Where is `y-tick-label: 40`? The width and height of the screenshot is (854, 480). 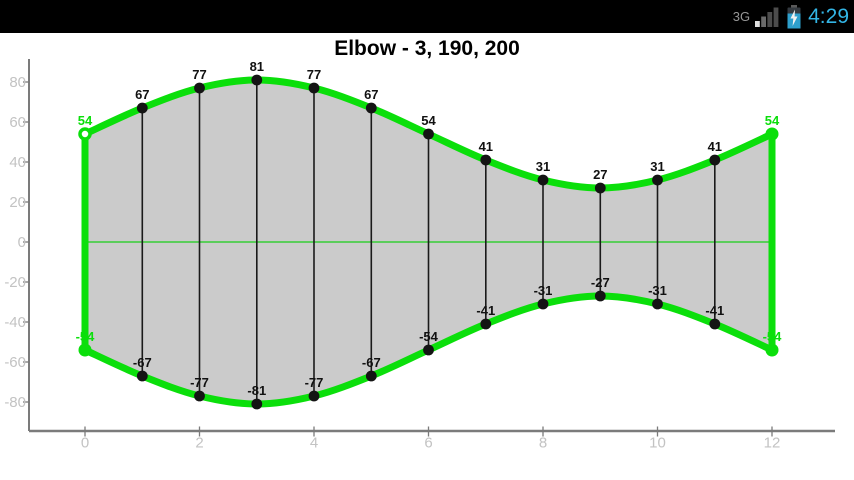
y-tick-label: 40 is located at coordinates (17, 162).